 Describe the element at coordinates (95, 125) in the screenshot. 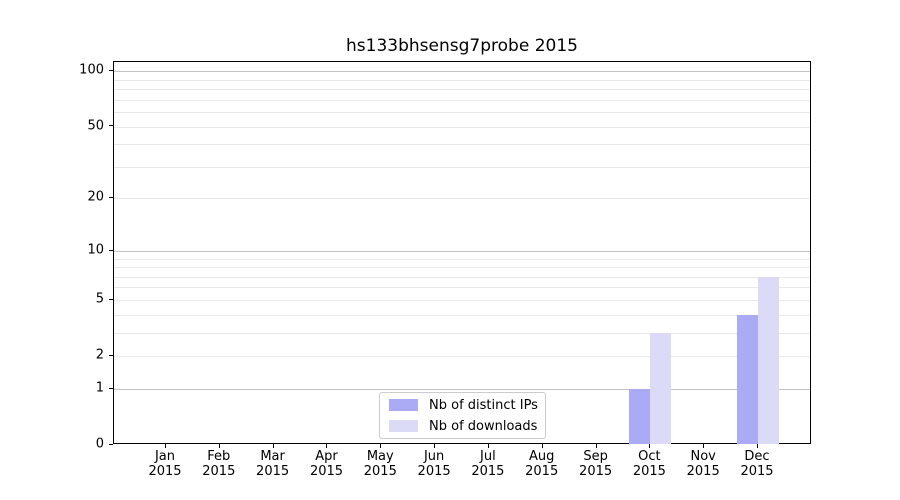

I see `y-tick-label-50: 50` at that location.